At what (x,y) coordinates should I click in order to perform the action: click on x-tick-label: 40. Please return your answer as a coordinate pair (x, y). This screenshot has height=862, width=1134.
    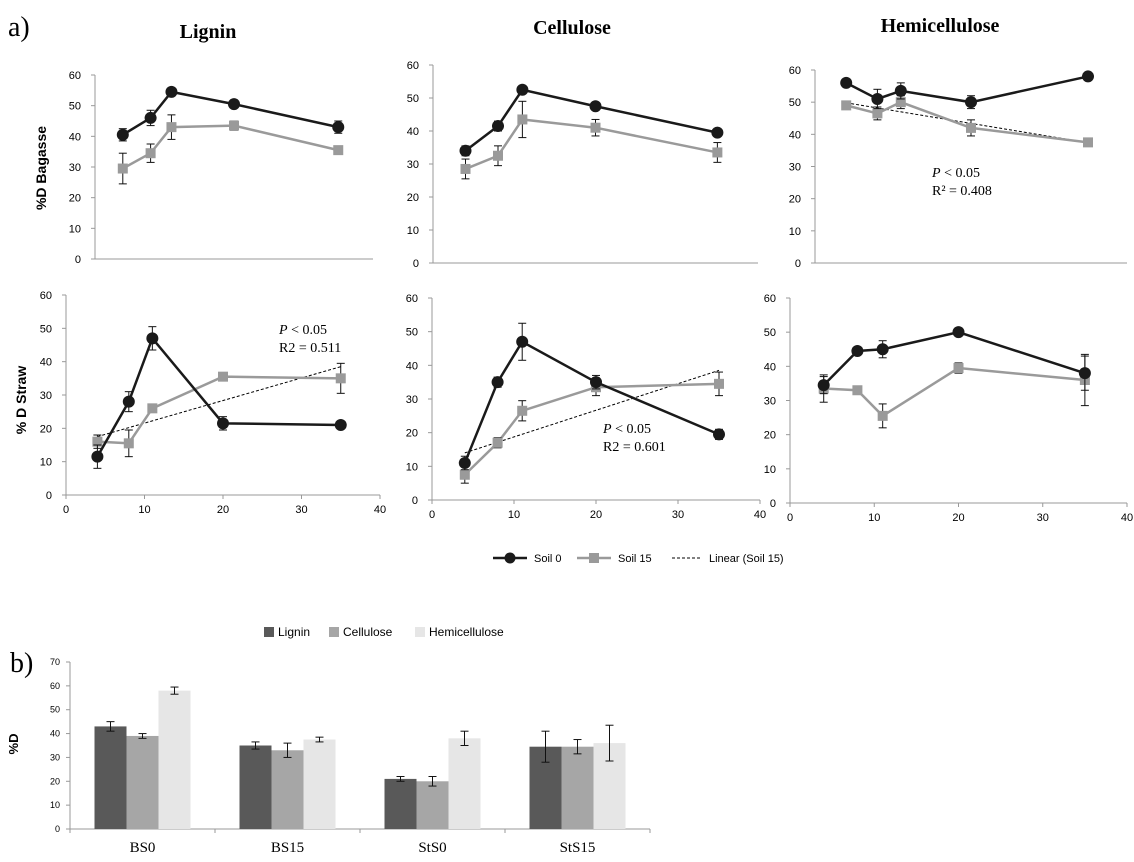
    Looking at the image, I should click on (760, 515).